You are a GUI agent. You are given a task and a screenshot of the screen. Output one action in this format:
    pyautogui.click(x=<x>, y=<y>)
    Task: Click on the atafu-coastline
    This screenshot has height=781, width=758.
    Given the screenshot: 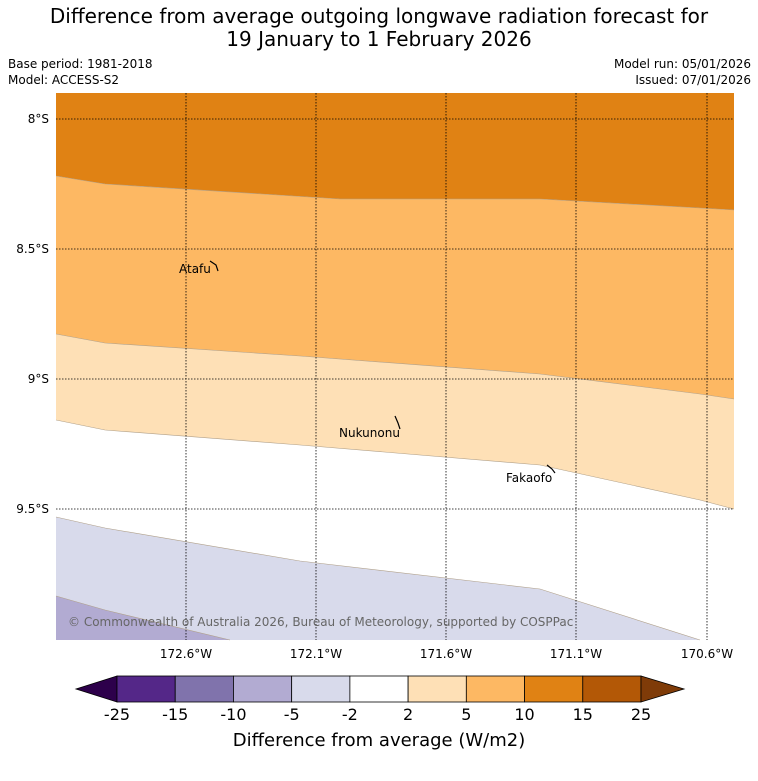 What is the action you would take?
    pyautogui.click(x=214, y=266)
    